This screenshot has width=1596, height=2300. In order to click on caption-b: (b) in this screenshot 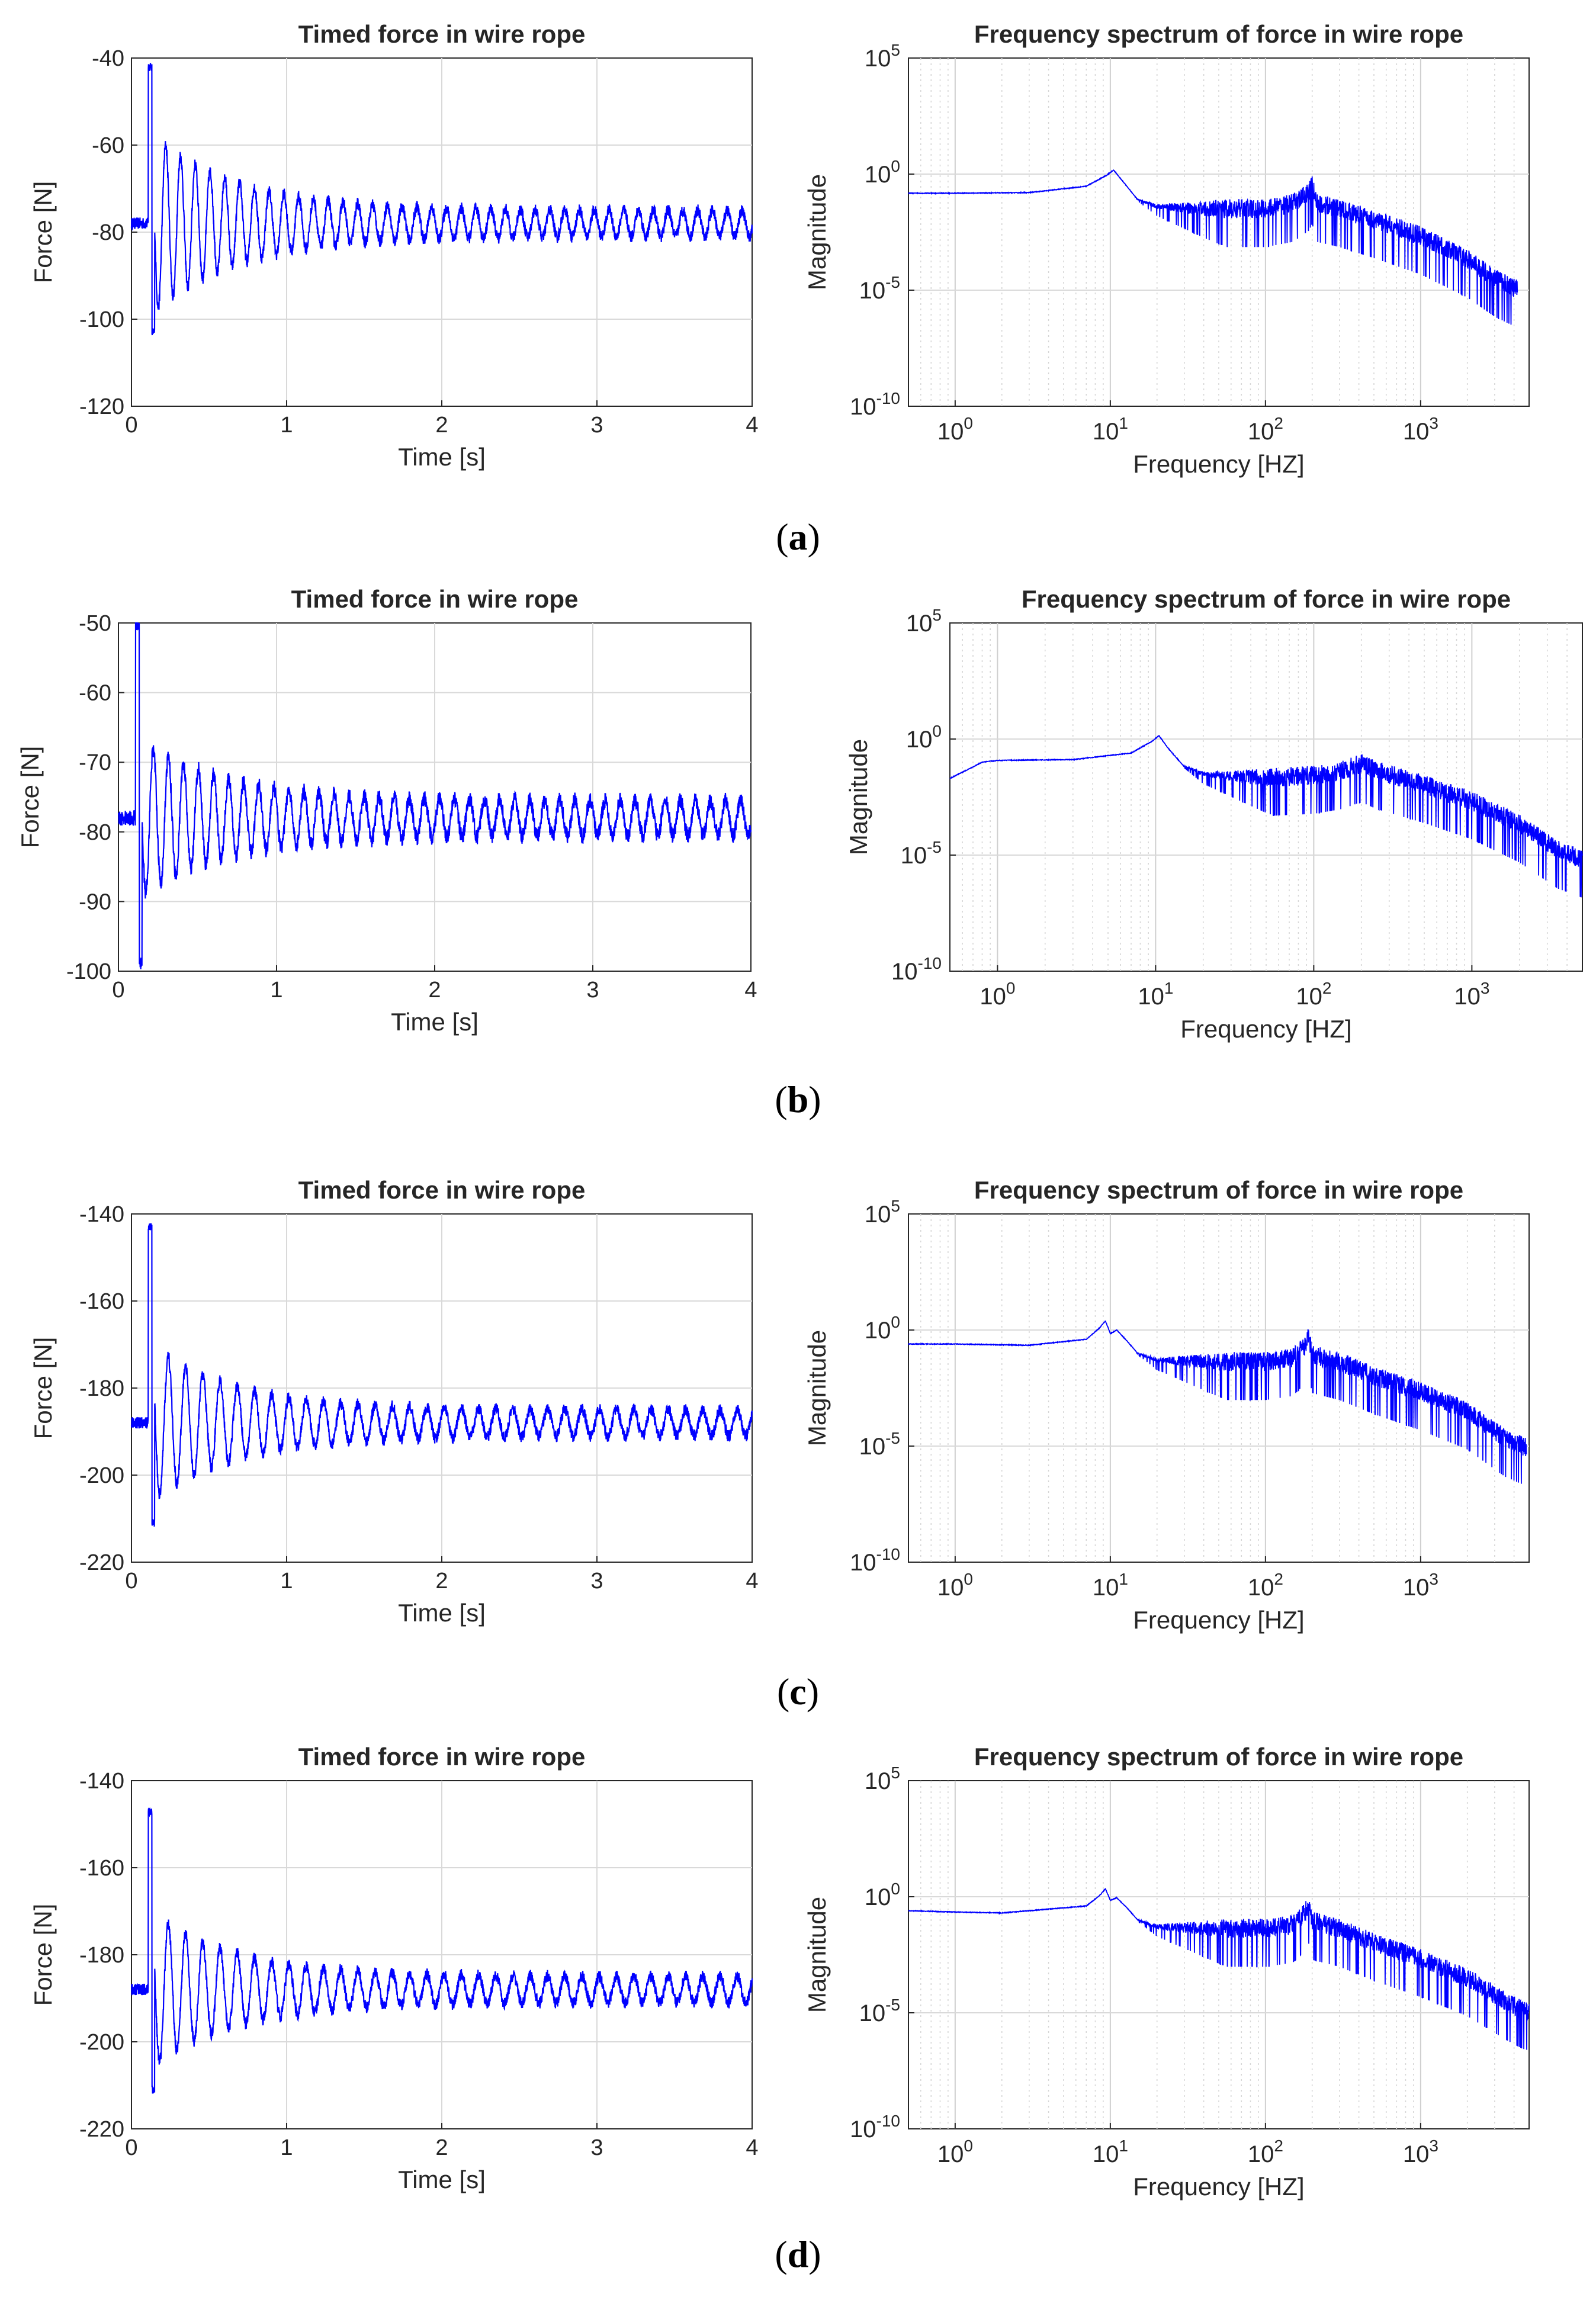, I will do `click(798, 1099)`.